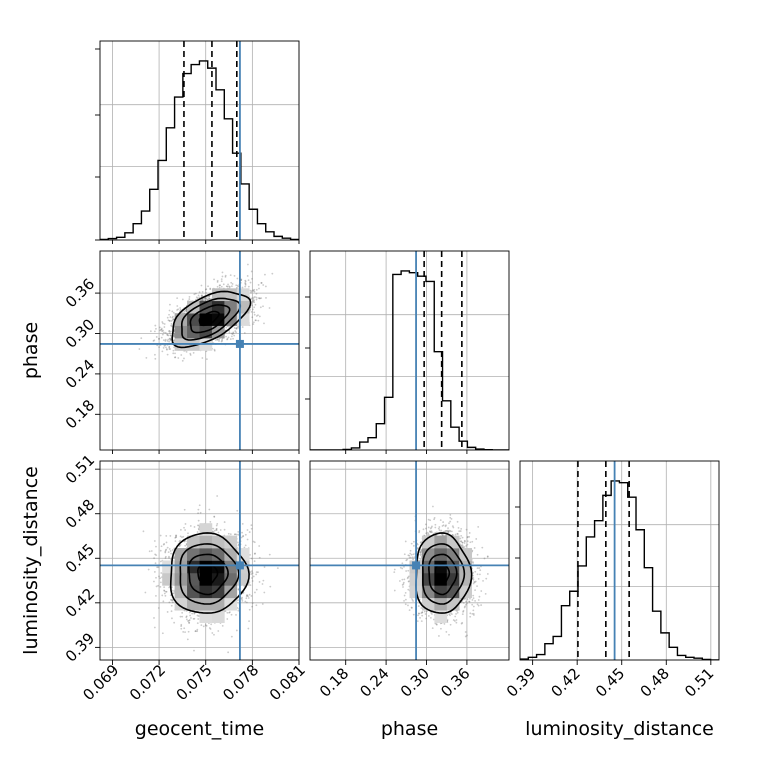  I want to click on panel-luminosity_distance-vs-geocent_time, so click(199, 560).